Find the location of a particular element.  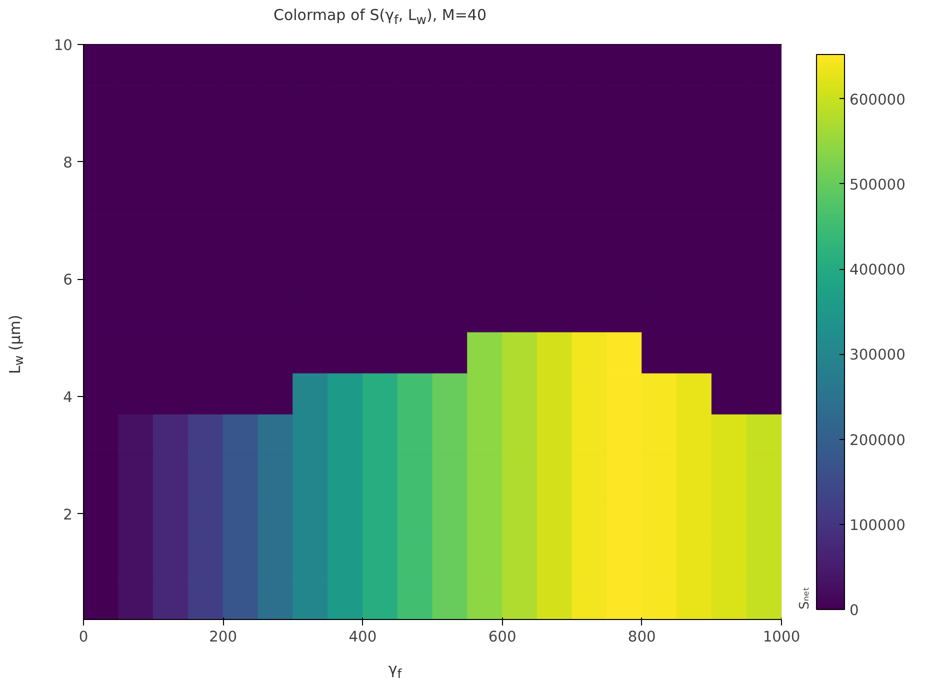

color-bar-title: Sₙₑₜ is located at coordinates (805, 598).